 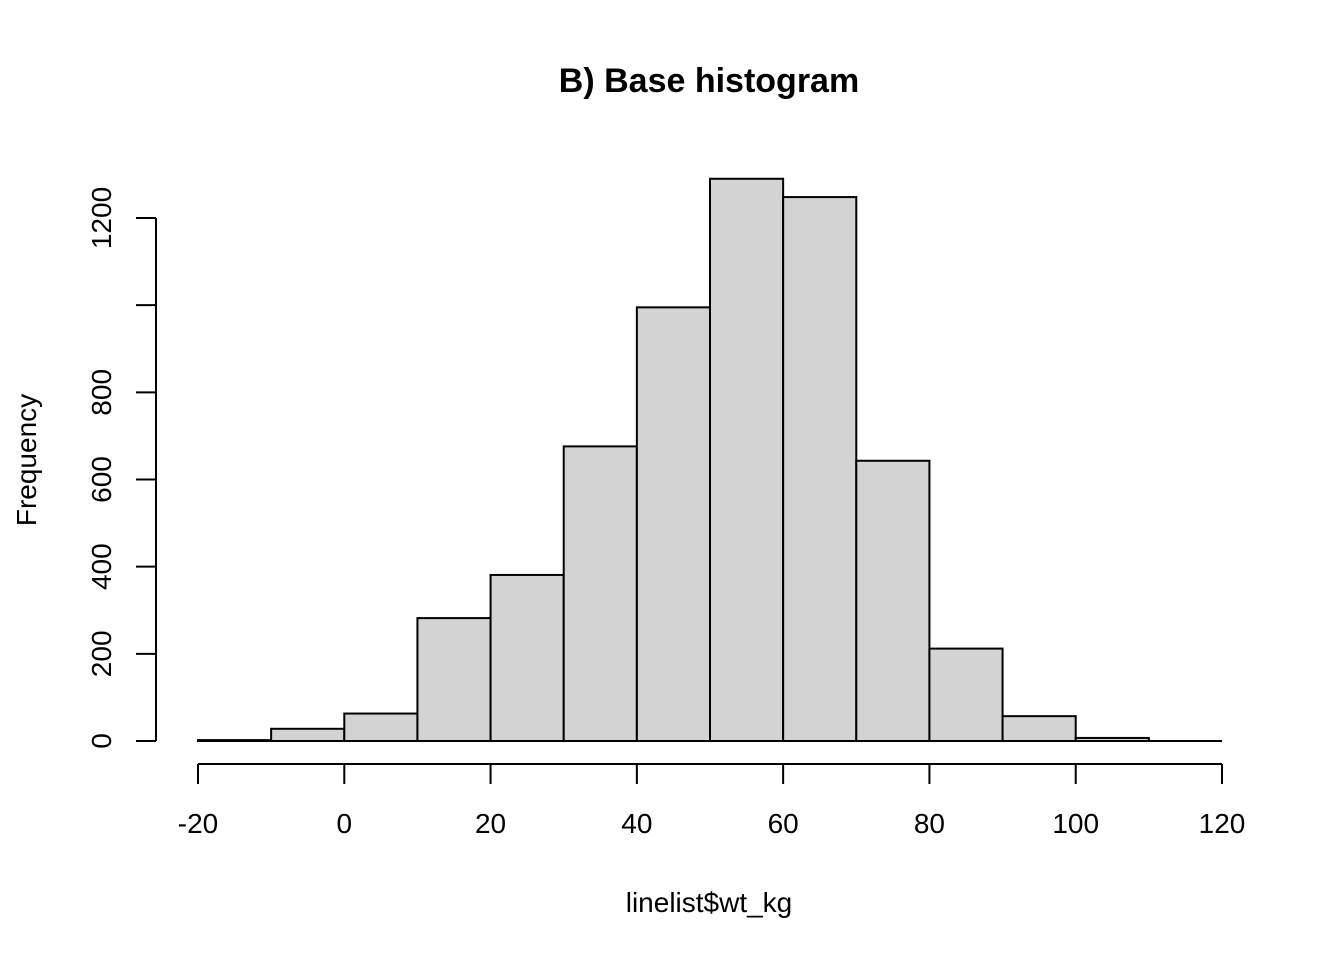 What do you see at coordinates (1222, 823) in the screenshot?
I see `x-tick-label: 120` at bounding box center [1222, 823].